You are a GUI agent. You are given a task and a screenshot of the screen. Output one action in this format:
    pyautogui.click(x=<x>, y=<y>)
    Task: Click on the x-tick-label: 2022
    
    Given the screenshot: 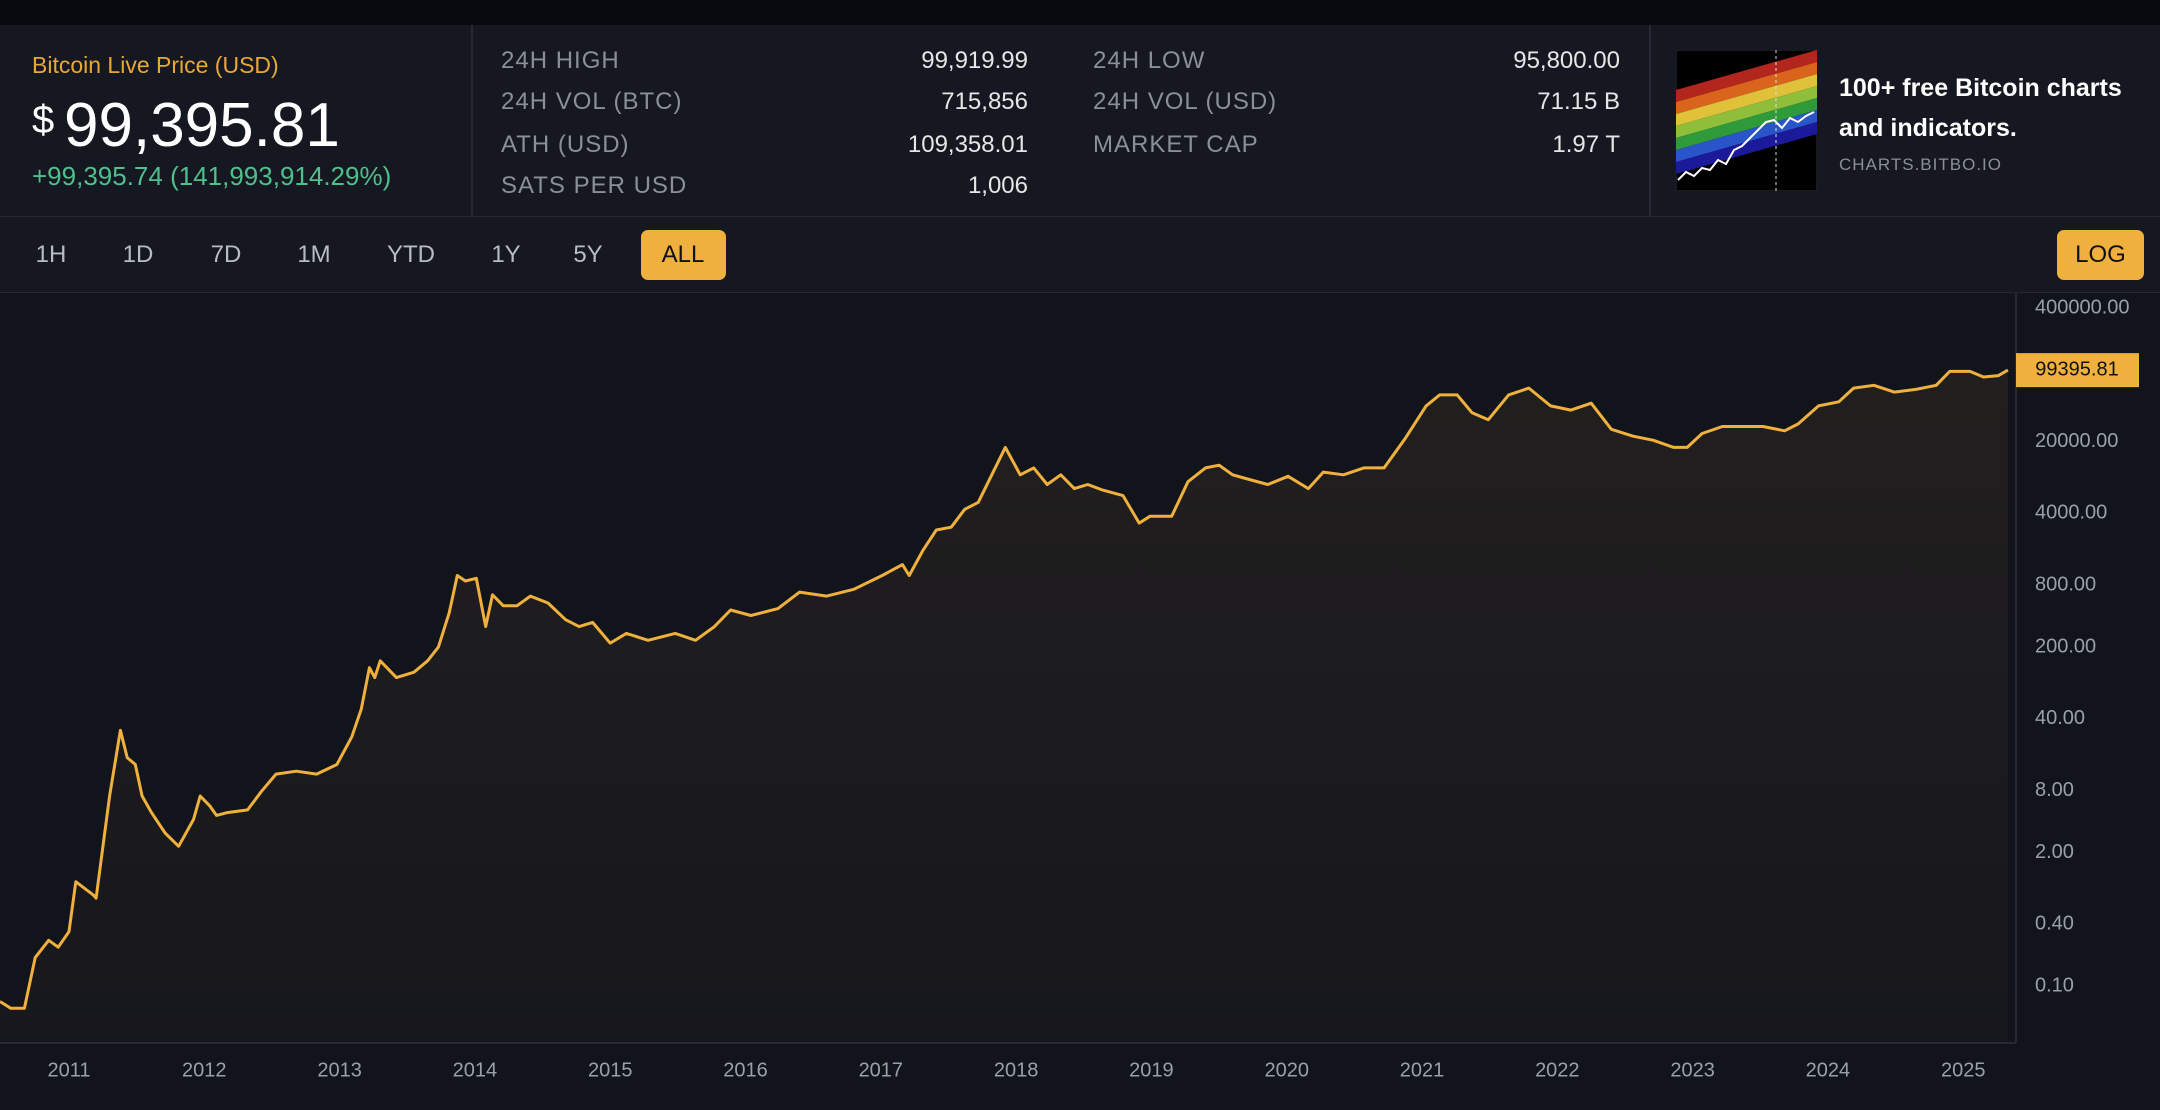 What is the action you would take?
    pyautogui.click(x=1557, y=1070)
    